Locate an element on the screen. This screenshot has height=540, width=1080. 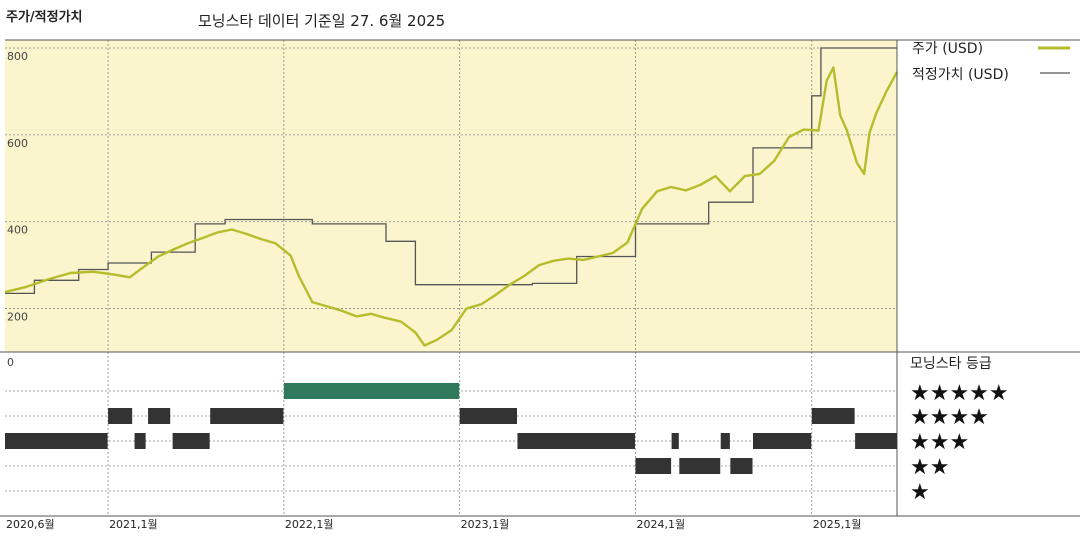
x-tick-label: 2023,1월 is located at coordinates (485, 524).